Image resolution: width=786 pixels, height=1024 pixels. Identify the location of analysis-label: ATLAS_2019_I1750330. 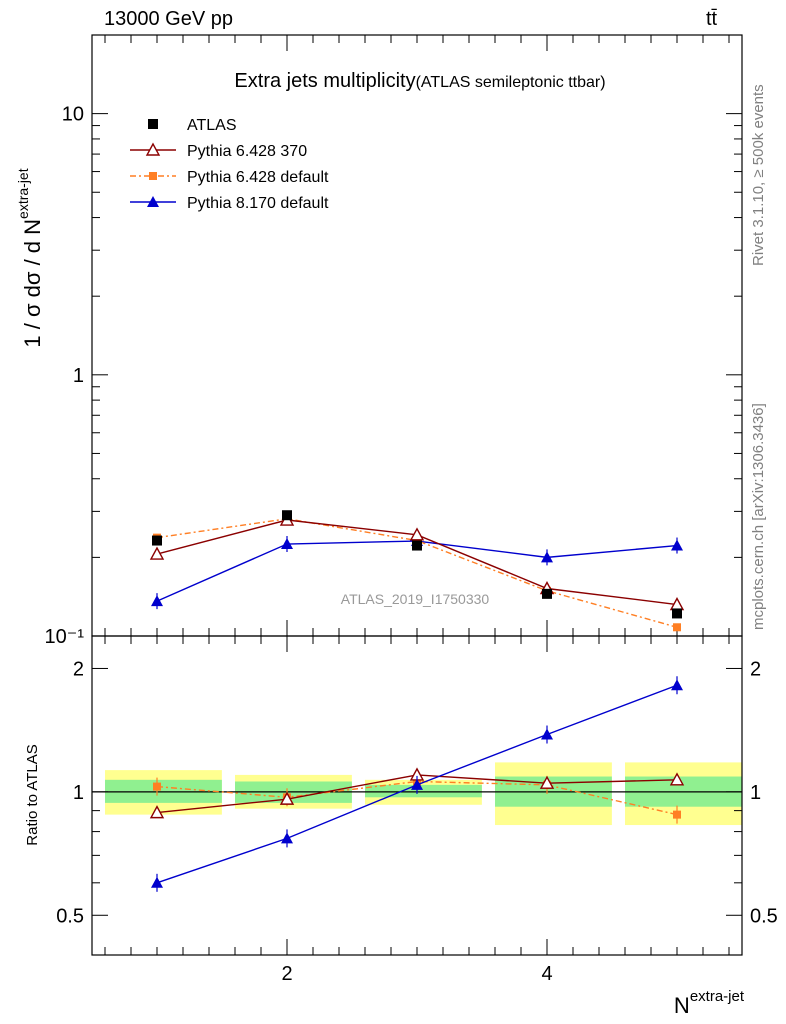
(415, 599).